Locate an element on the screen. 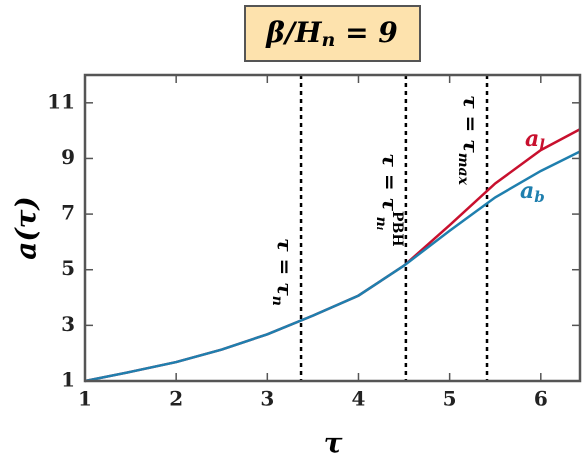 This screenshot has width=587, height=471. legend-label: al is located at coordinates (535, 140).